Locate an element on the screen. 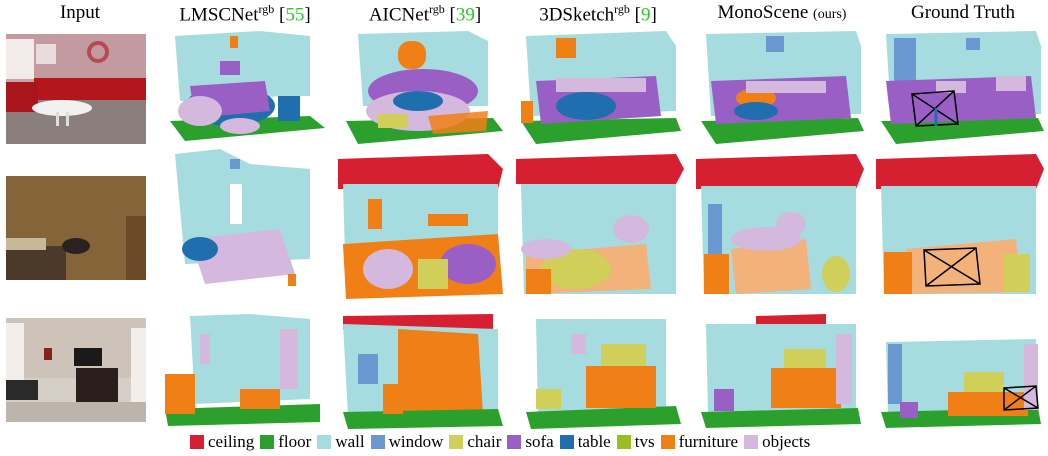 Image resolution: width=1048 pixels, height=456 pixels. legend-label-sofa: sofa is located at coordinates (539, 441).